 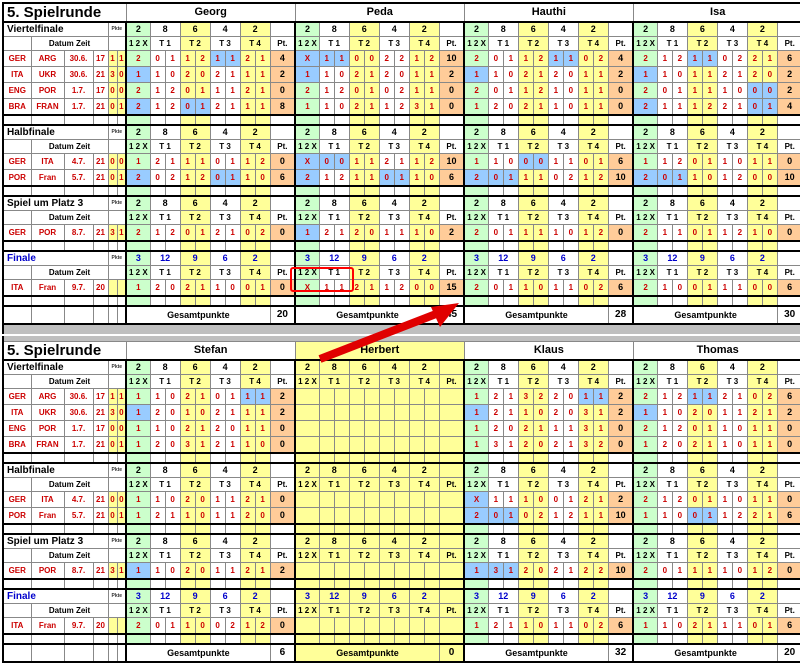 What do you see at coordinates (585, 412) in the screenshot?
I see `goal-home-cell: 3` at bounding box center [585, 412].